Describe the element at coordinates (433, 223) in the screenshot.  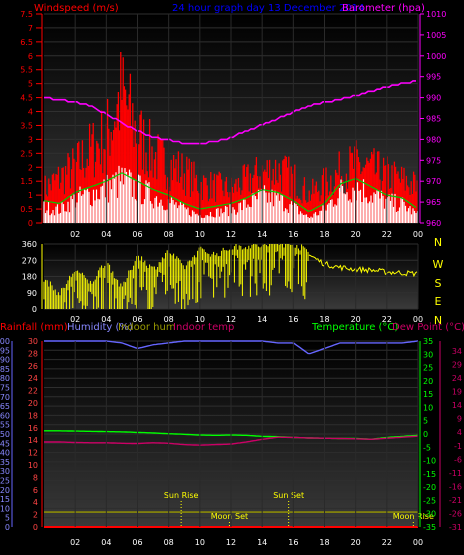
I see `barometer-tick-label: 960` at that location.